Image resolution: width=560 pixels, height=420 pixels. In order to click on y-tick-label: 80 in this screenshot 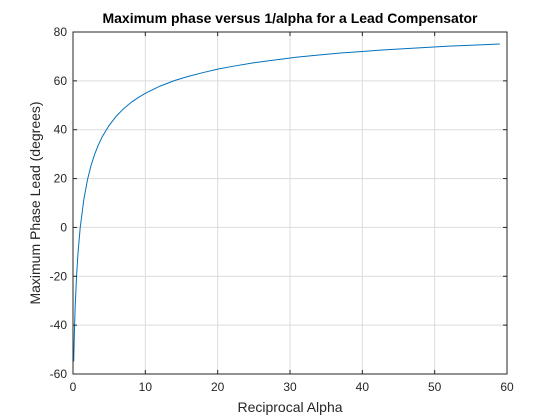, I will do `click(61, 32)`.